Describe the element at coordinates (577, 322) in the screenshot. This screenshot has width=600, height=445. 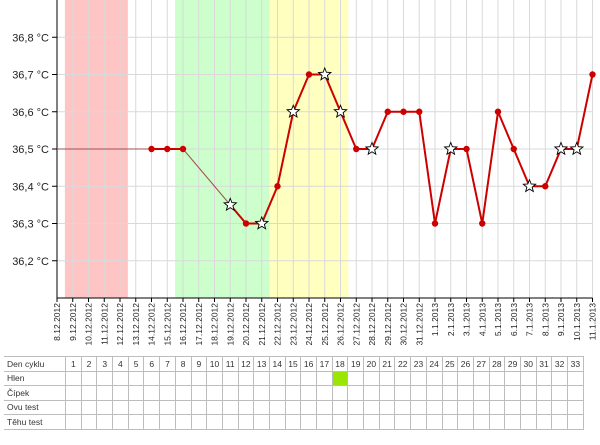
I see `x-tick-label: 10.1.2013` at that location.